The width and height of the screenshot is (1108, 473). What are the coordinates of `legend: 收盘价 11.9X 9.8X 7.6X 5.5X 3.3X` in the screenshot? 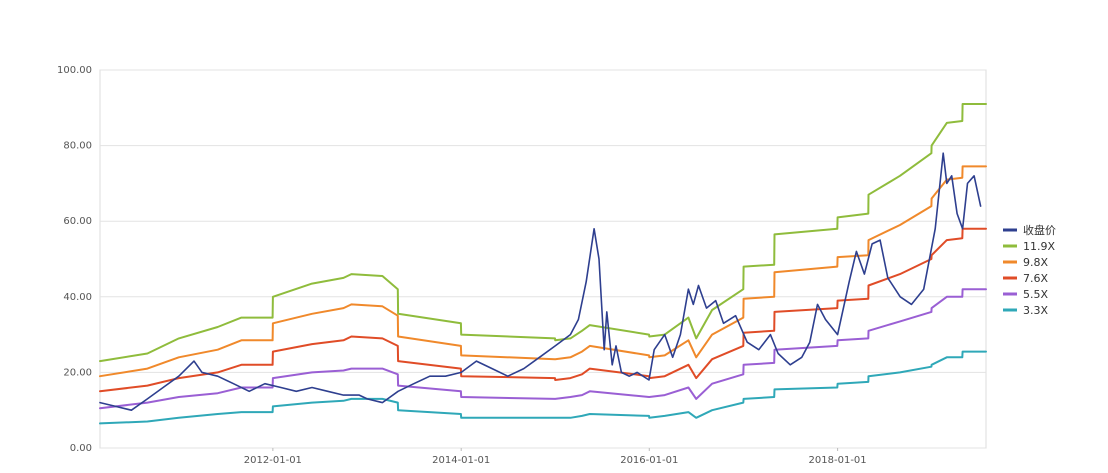 It's located at (1029, 270).